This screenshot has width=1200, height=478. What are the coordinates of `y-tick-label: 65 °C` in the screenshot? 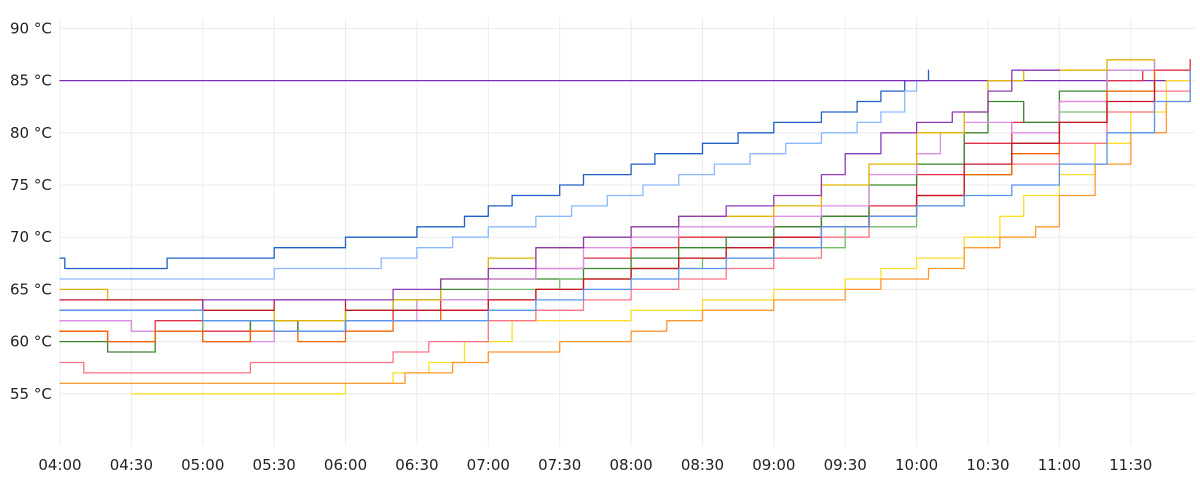 It's located at (31, 289).